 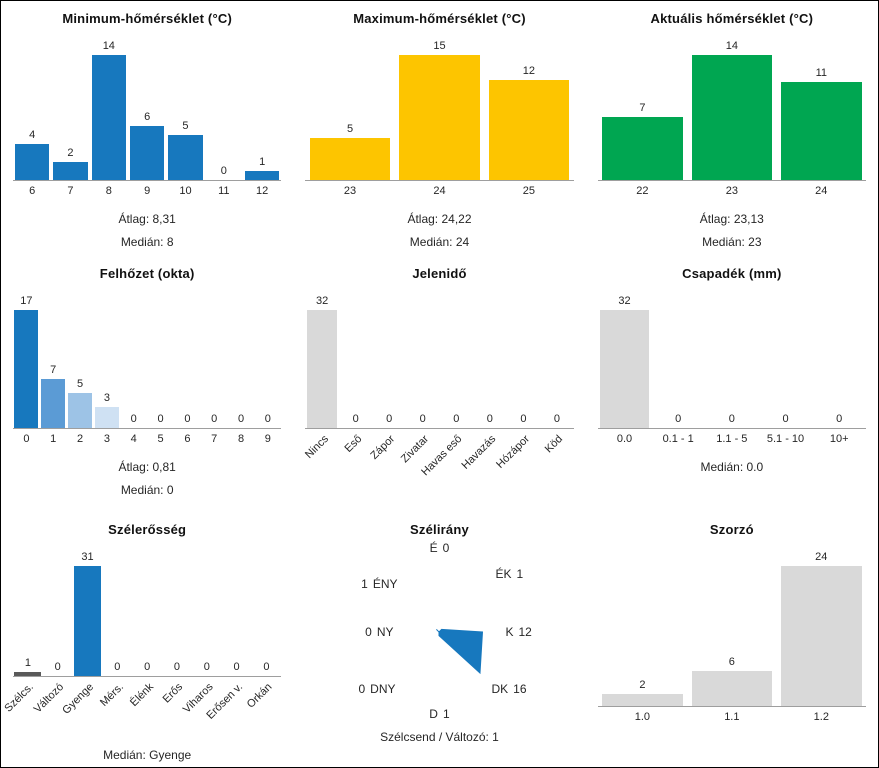 I want to click on bar-value-label: 1, so click(x=27, y=662).